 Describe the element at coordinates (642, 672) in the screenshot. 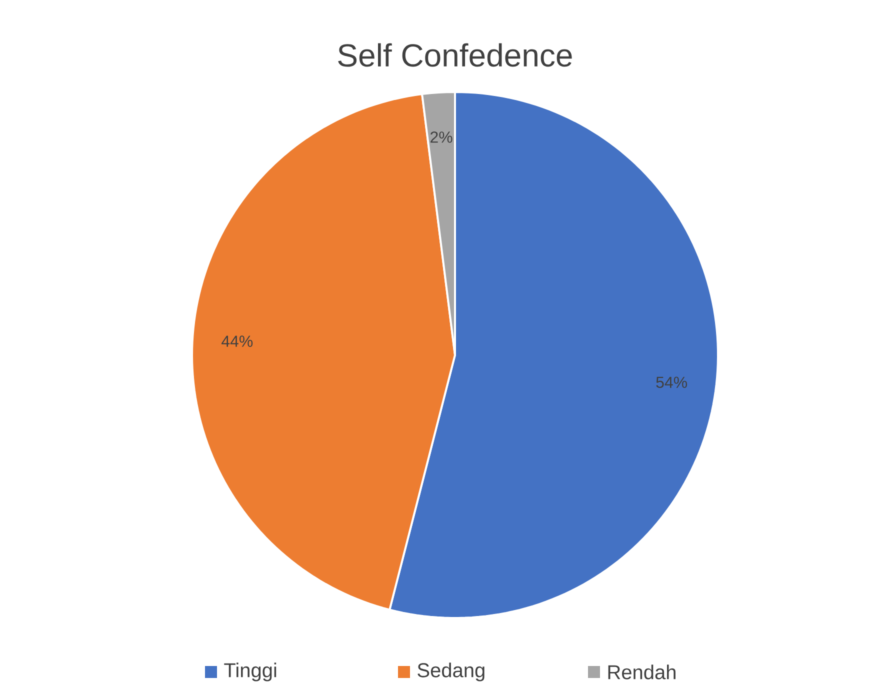

I see `legend-label: Rendah` at that location.